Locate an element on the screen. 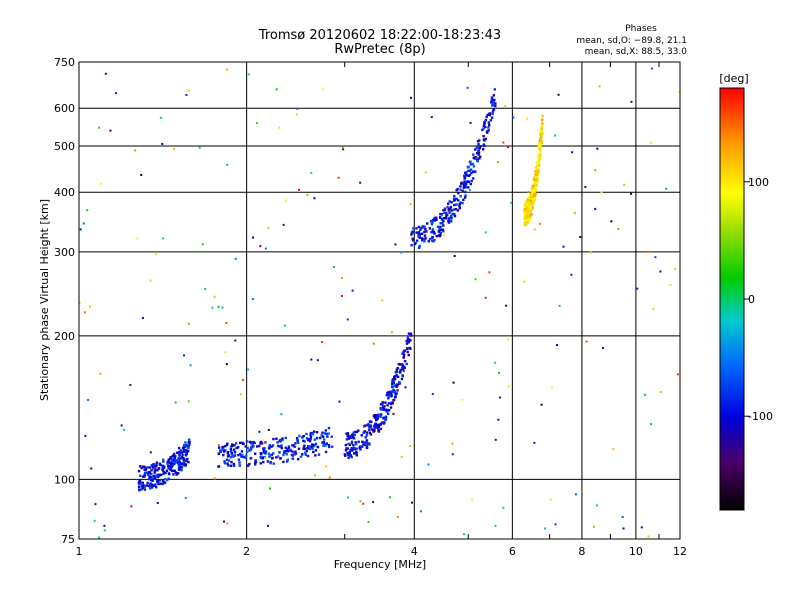  y-tick-label: 100 is located at coordinates (64, 479).